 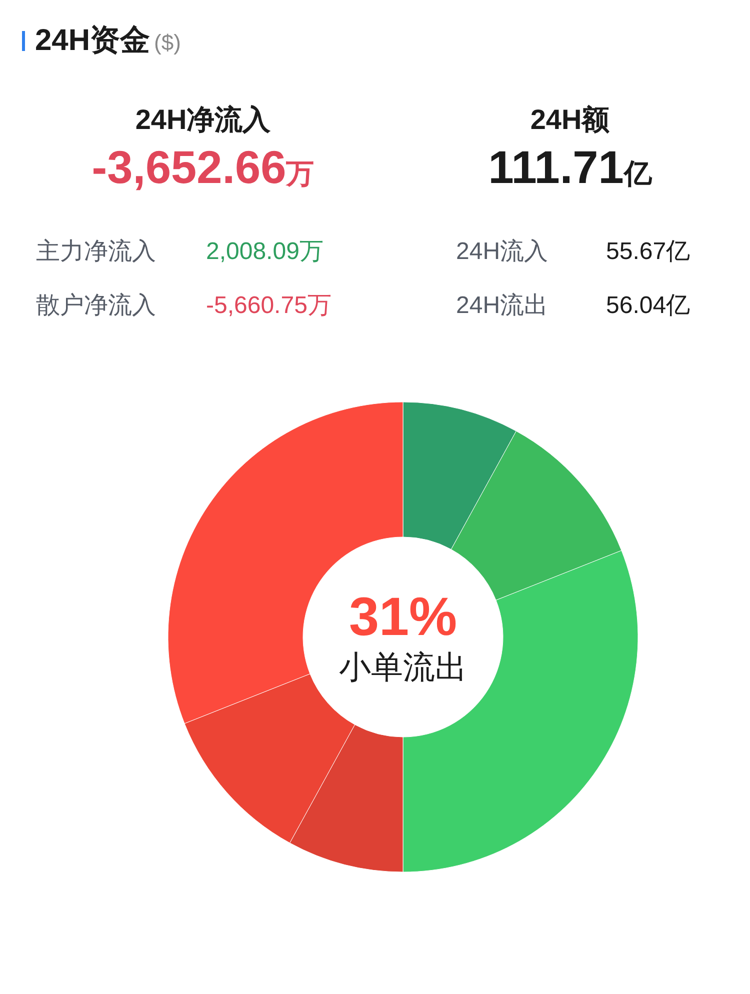 What do you see at coordinates (570, 120) in the screenshot?
I see `text: 24H额` at bounding box center [570, 120].